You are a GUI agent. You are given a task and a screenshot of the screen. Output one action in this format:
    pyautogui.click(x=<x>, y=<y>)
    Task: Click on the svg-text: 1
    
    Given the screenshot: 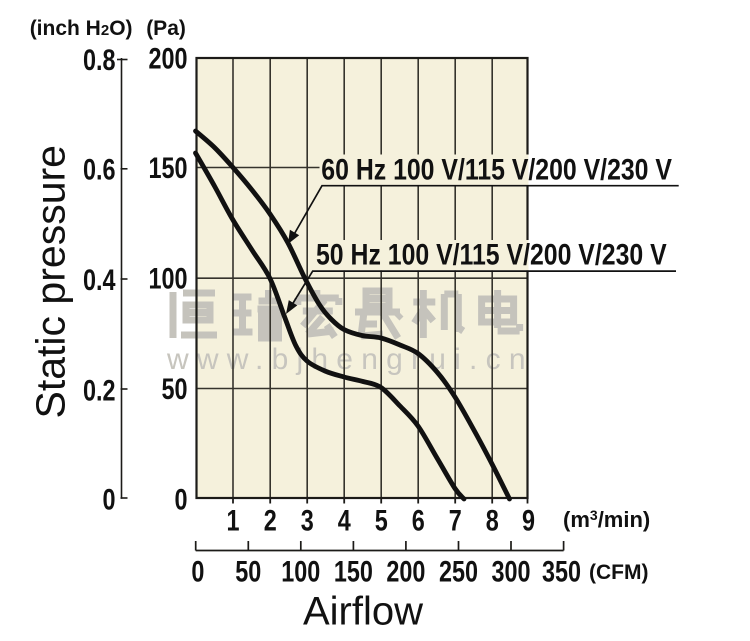 What is the action you would take?
    pyautogui.click(x=232, y=520)
    